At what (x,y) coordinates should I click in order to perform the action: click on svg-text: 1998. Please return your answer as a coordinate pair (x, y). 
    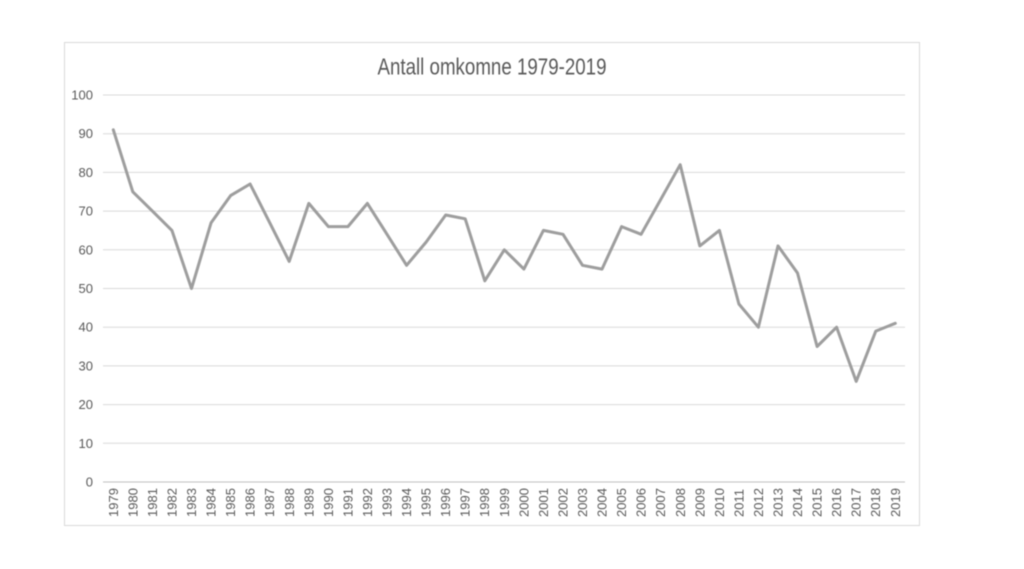
    Looking at the image, I should click on (484, 502).